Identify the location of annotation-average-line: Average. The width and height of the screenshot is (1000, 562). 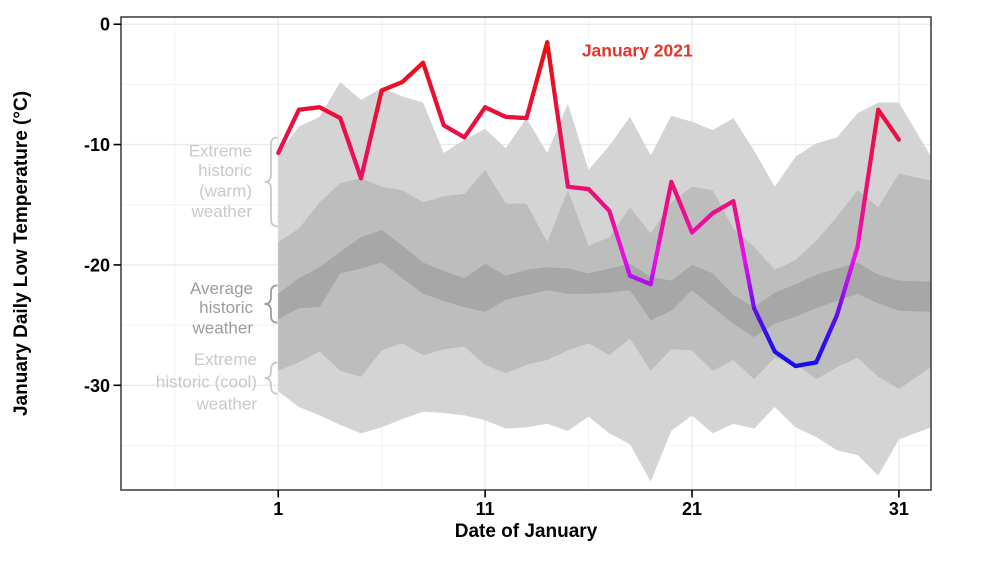
(221, 288).